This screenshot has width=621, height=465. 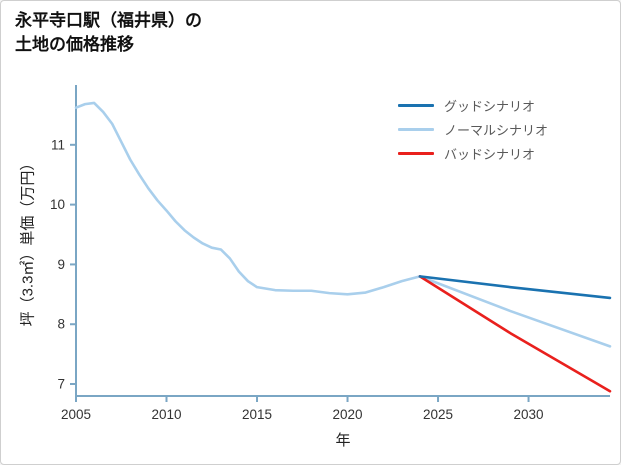 I want to click on chart-legend: グッドシナリオ ノーマルシナリオ バッドシナリオ, so click(x=473, y=129).